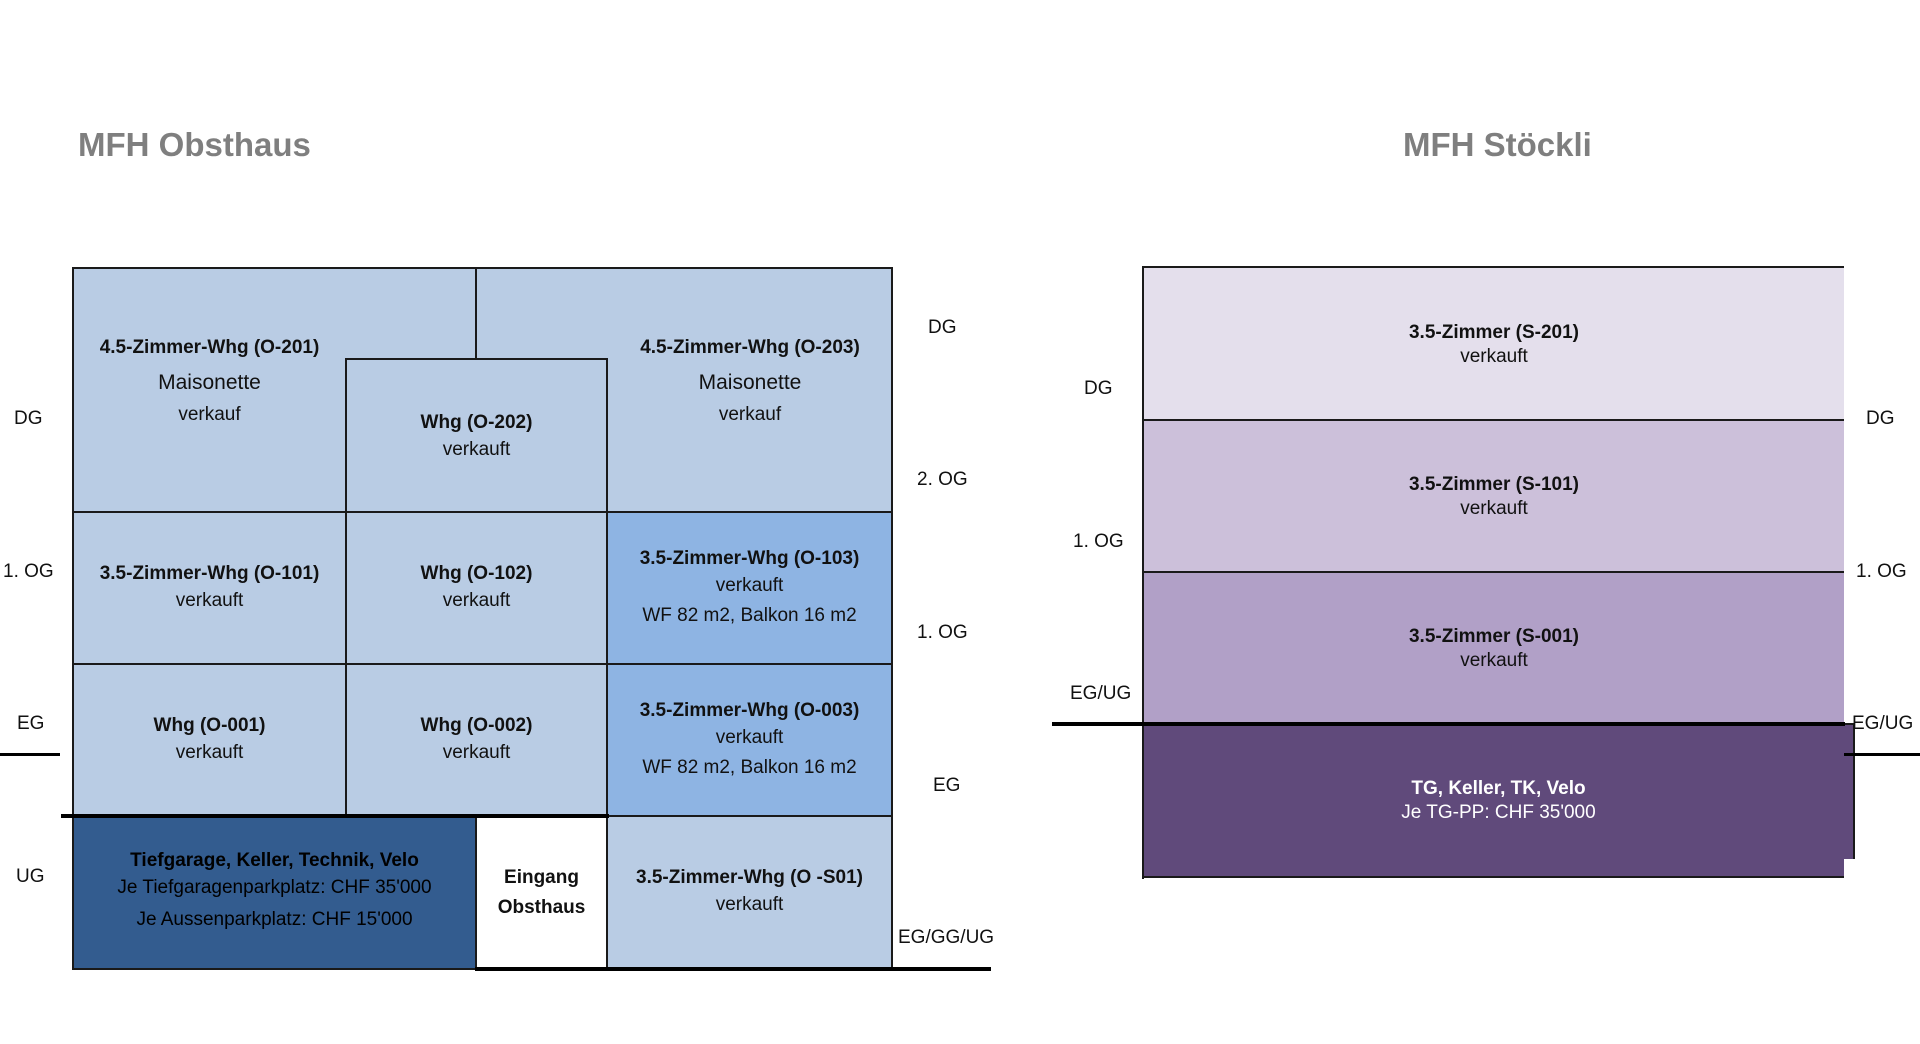  I want to click on unit-s201-status: verkauft, so click(1494, 356).